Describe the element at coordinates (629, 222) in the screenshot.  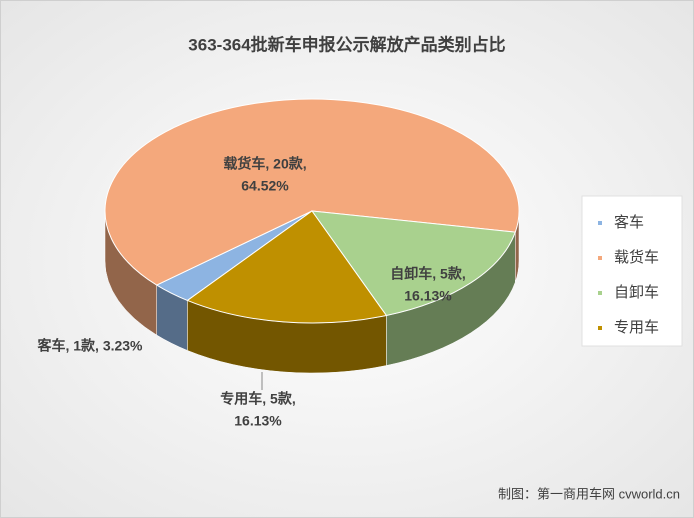
I see `legend-label: 客车` at that location.